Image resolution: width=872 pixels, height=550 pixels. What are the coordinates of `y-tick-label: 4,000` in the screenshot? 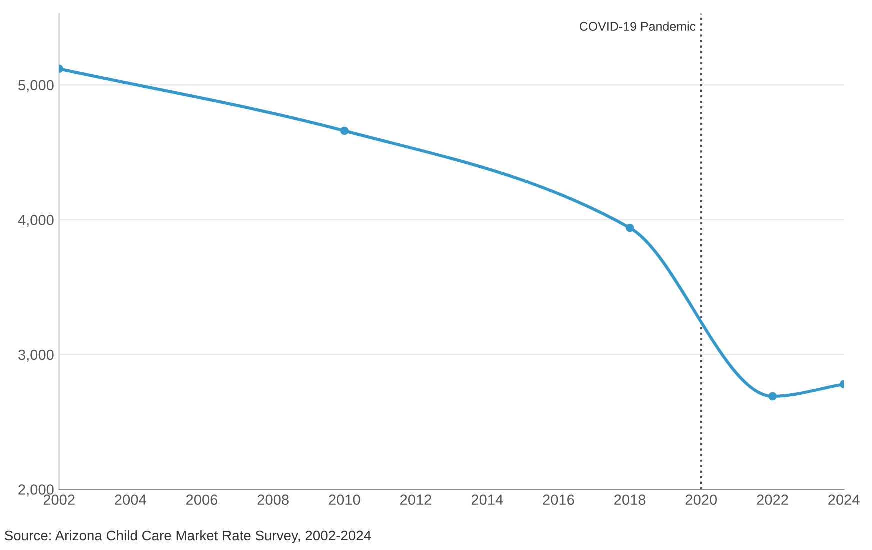 It's located at (36, 221).